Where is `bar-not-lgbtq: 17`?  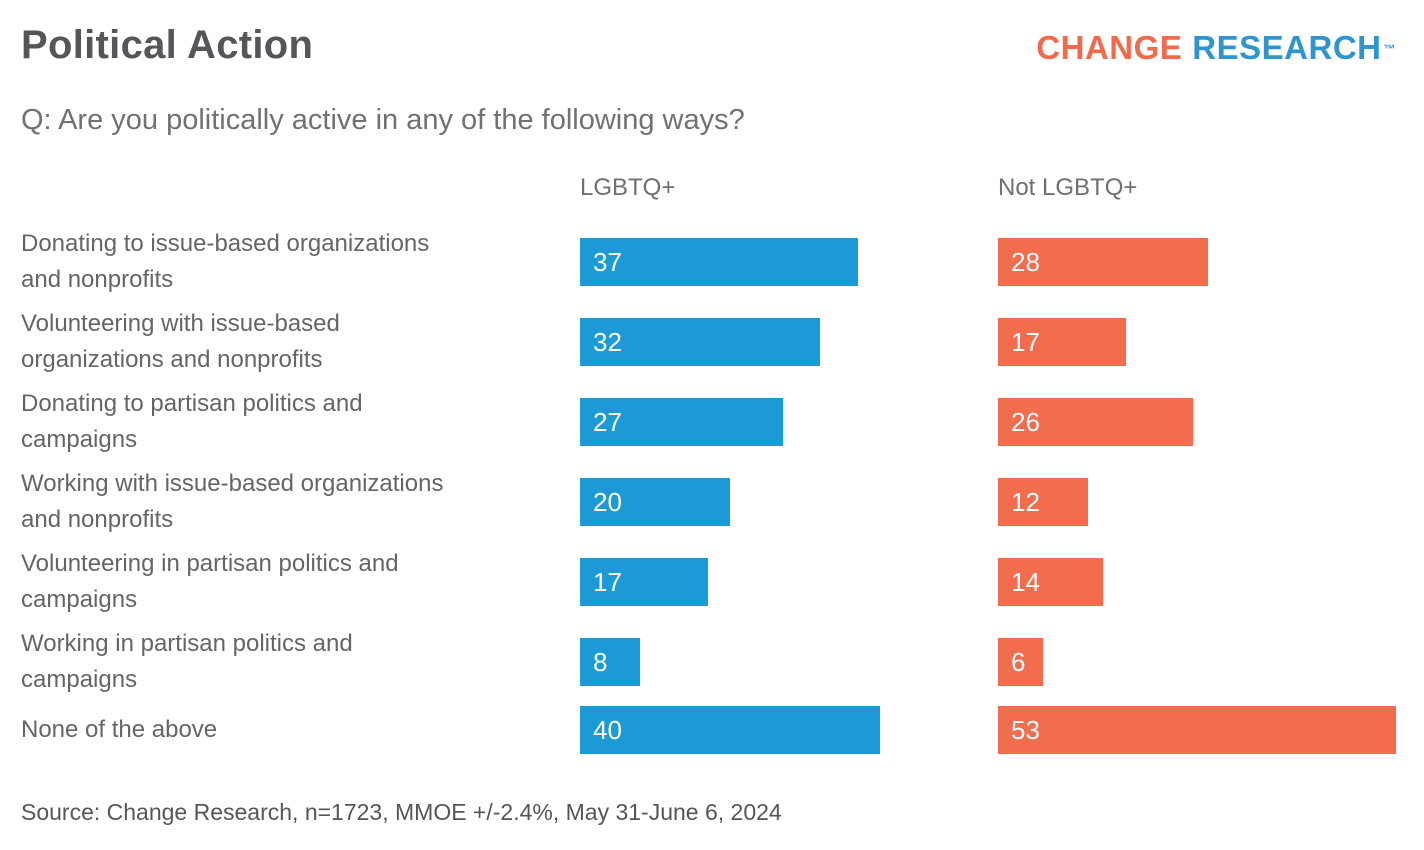 bar-not-lgbtq: 17 is located at coordinates (1062, 342).